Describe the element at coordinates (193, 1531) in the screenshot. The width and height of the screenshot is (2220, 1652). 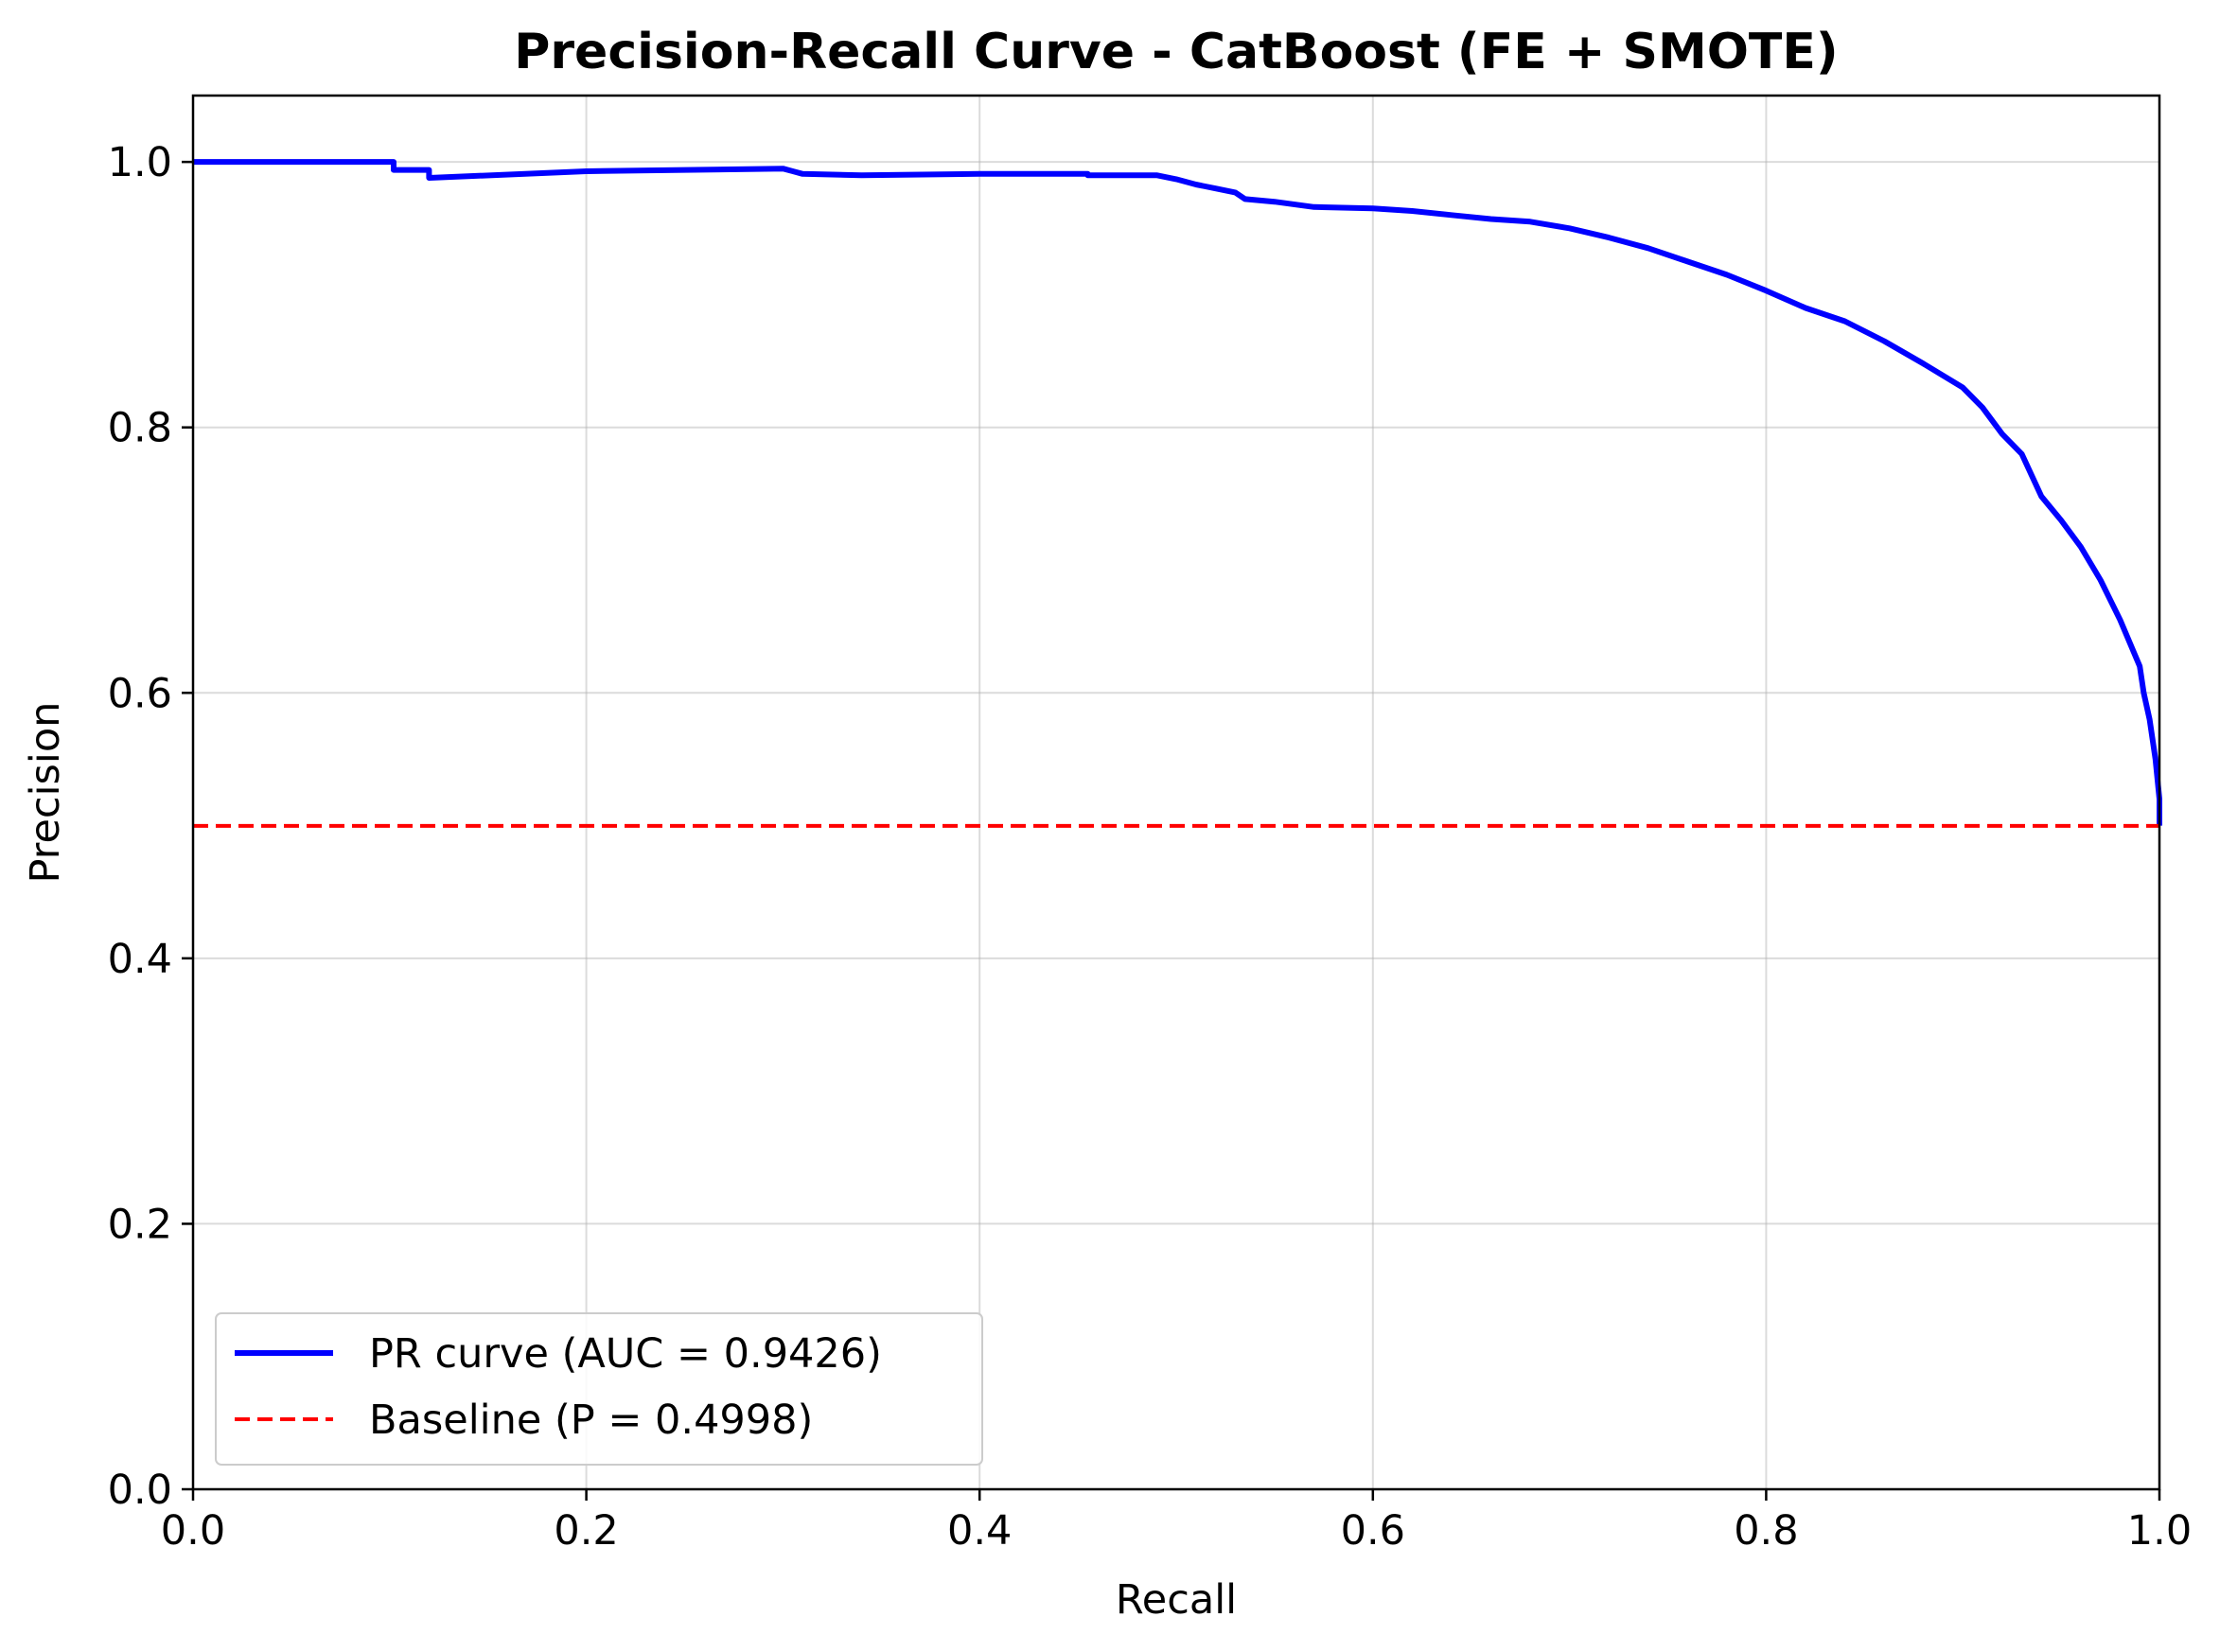
I see `x-tick-label: 0.0` at that location.